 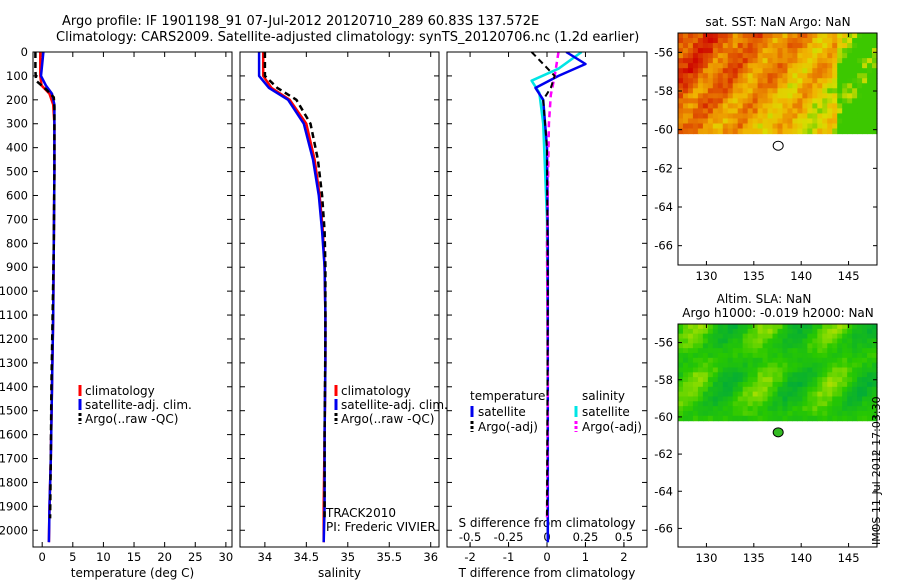 I want to click on y-tick-label: 900, so click(x=17, y=267).